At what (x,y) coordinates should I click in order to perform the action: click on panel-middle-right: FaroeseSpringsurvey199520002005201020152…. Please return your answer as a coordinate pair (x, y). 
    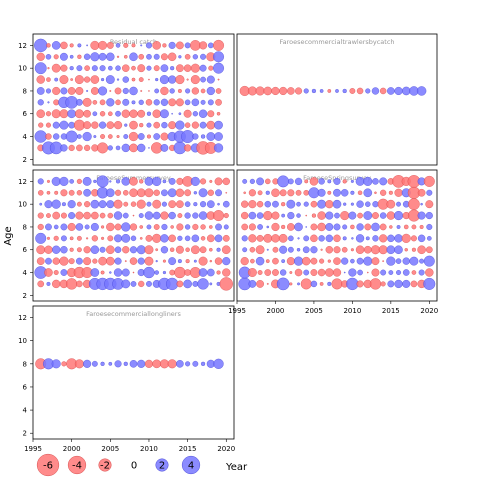
    Looking at the image, I should click on (333, 242).